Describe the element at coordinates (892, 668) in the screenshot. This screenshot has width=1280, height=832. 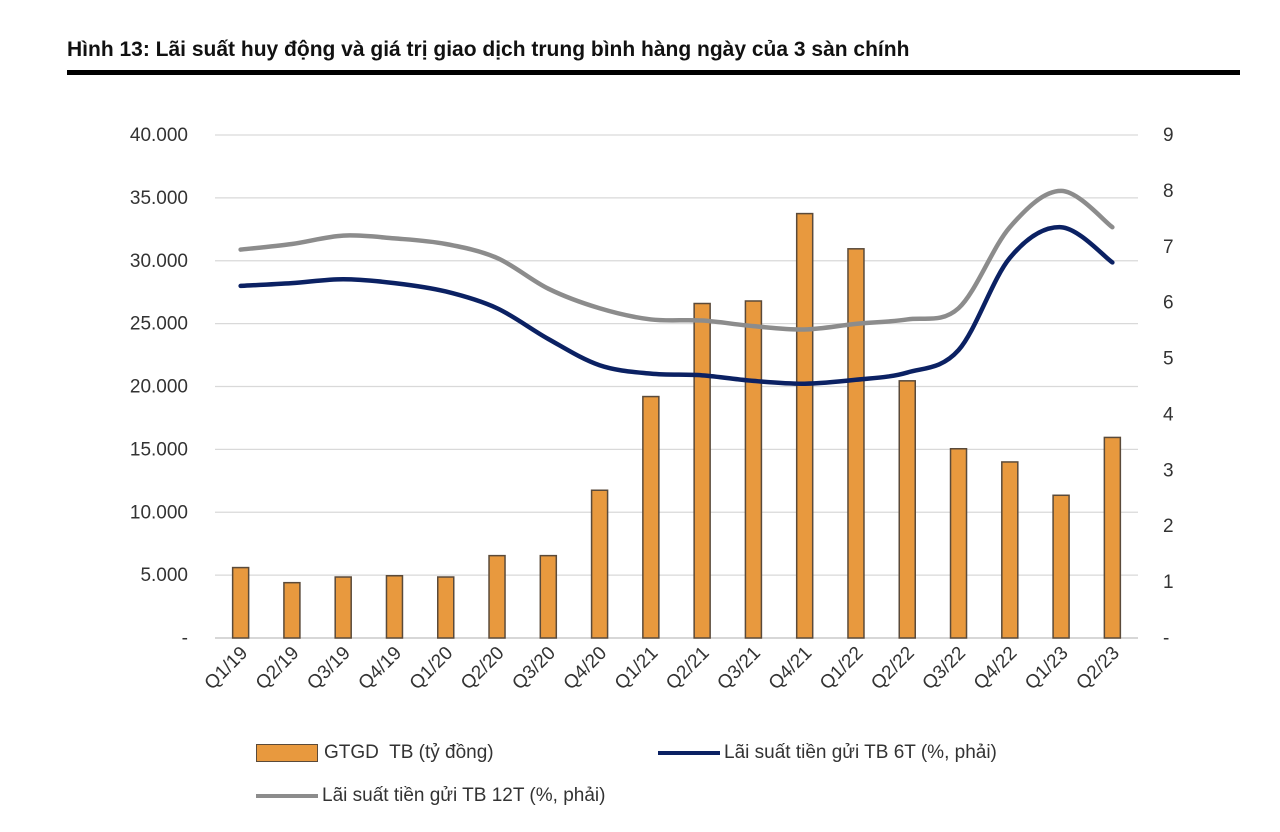
I see `x-tick-label: Q2/22` at that location.